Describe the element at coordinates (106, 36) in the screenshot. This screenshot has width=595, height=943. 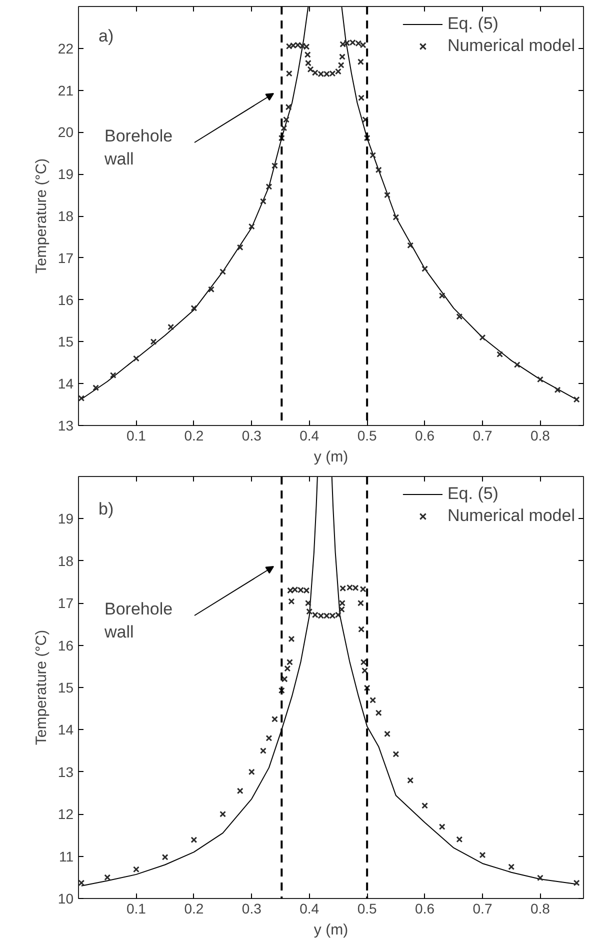
I see `annotation: a)` at that location.